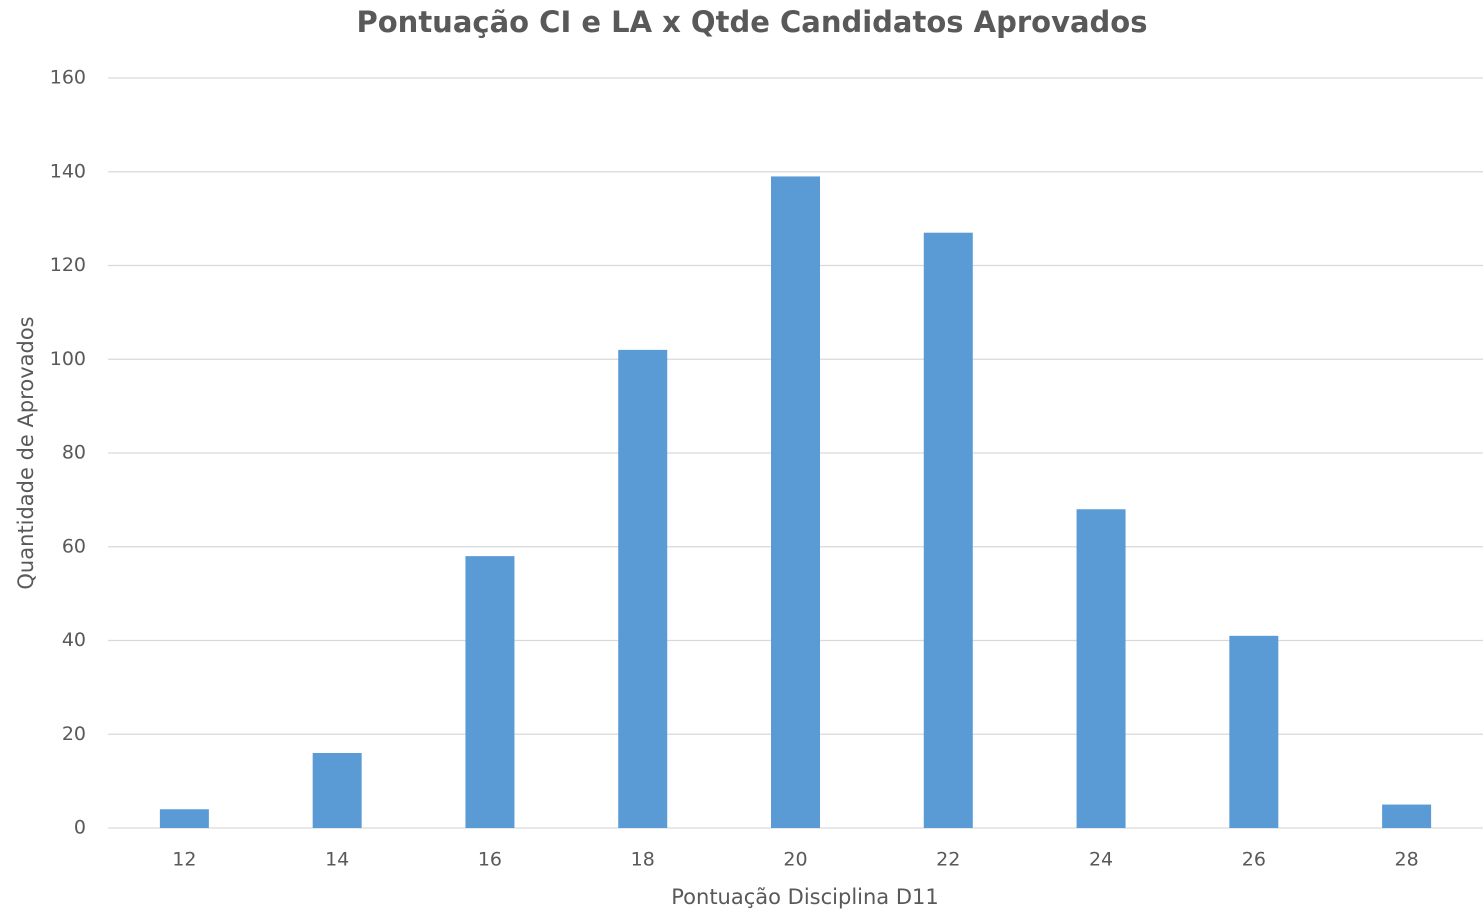 The image size is (1483, 913). I want to click on x-tick-label: 18, so click(643, 860).